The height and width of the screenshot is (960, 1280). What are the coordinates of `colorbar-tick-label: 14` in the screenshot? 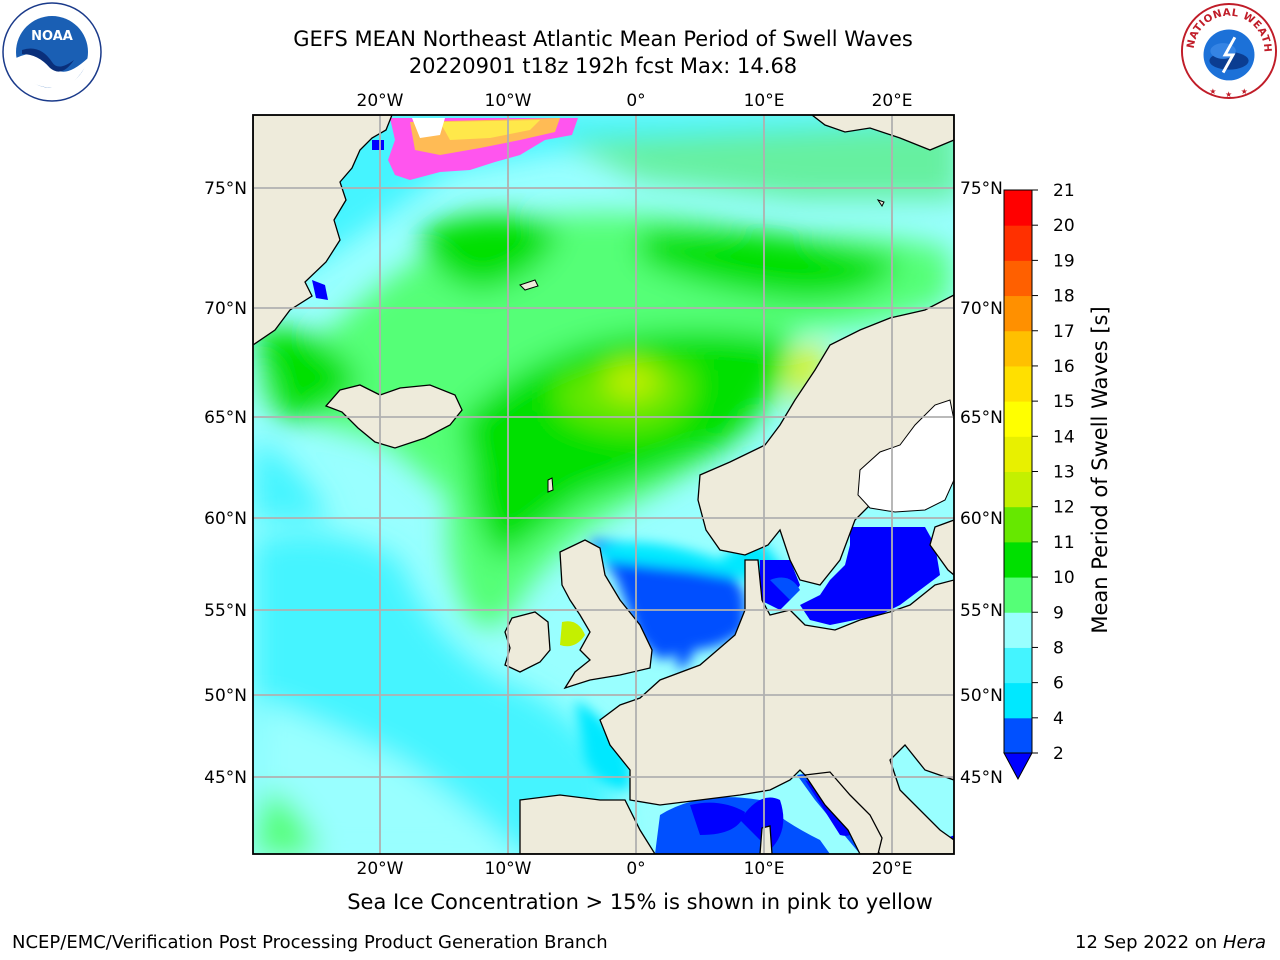 It's located at (1064, 437).